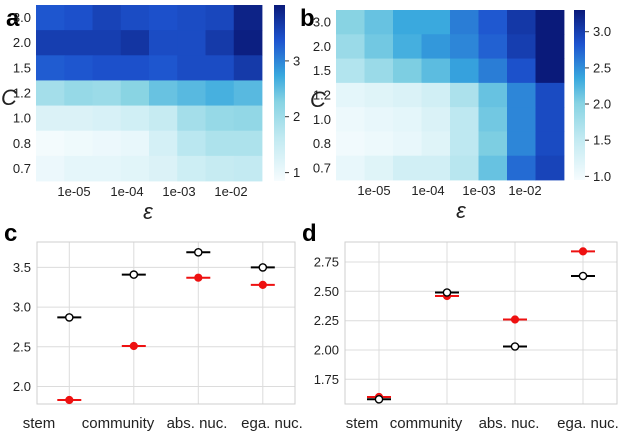  Describe the element at coordinates (509, 423) in the screenshot. I see `scatter-d-xtick: abs. nuc.` at that location.